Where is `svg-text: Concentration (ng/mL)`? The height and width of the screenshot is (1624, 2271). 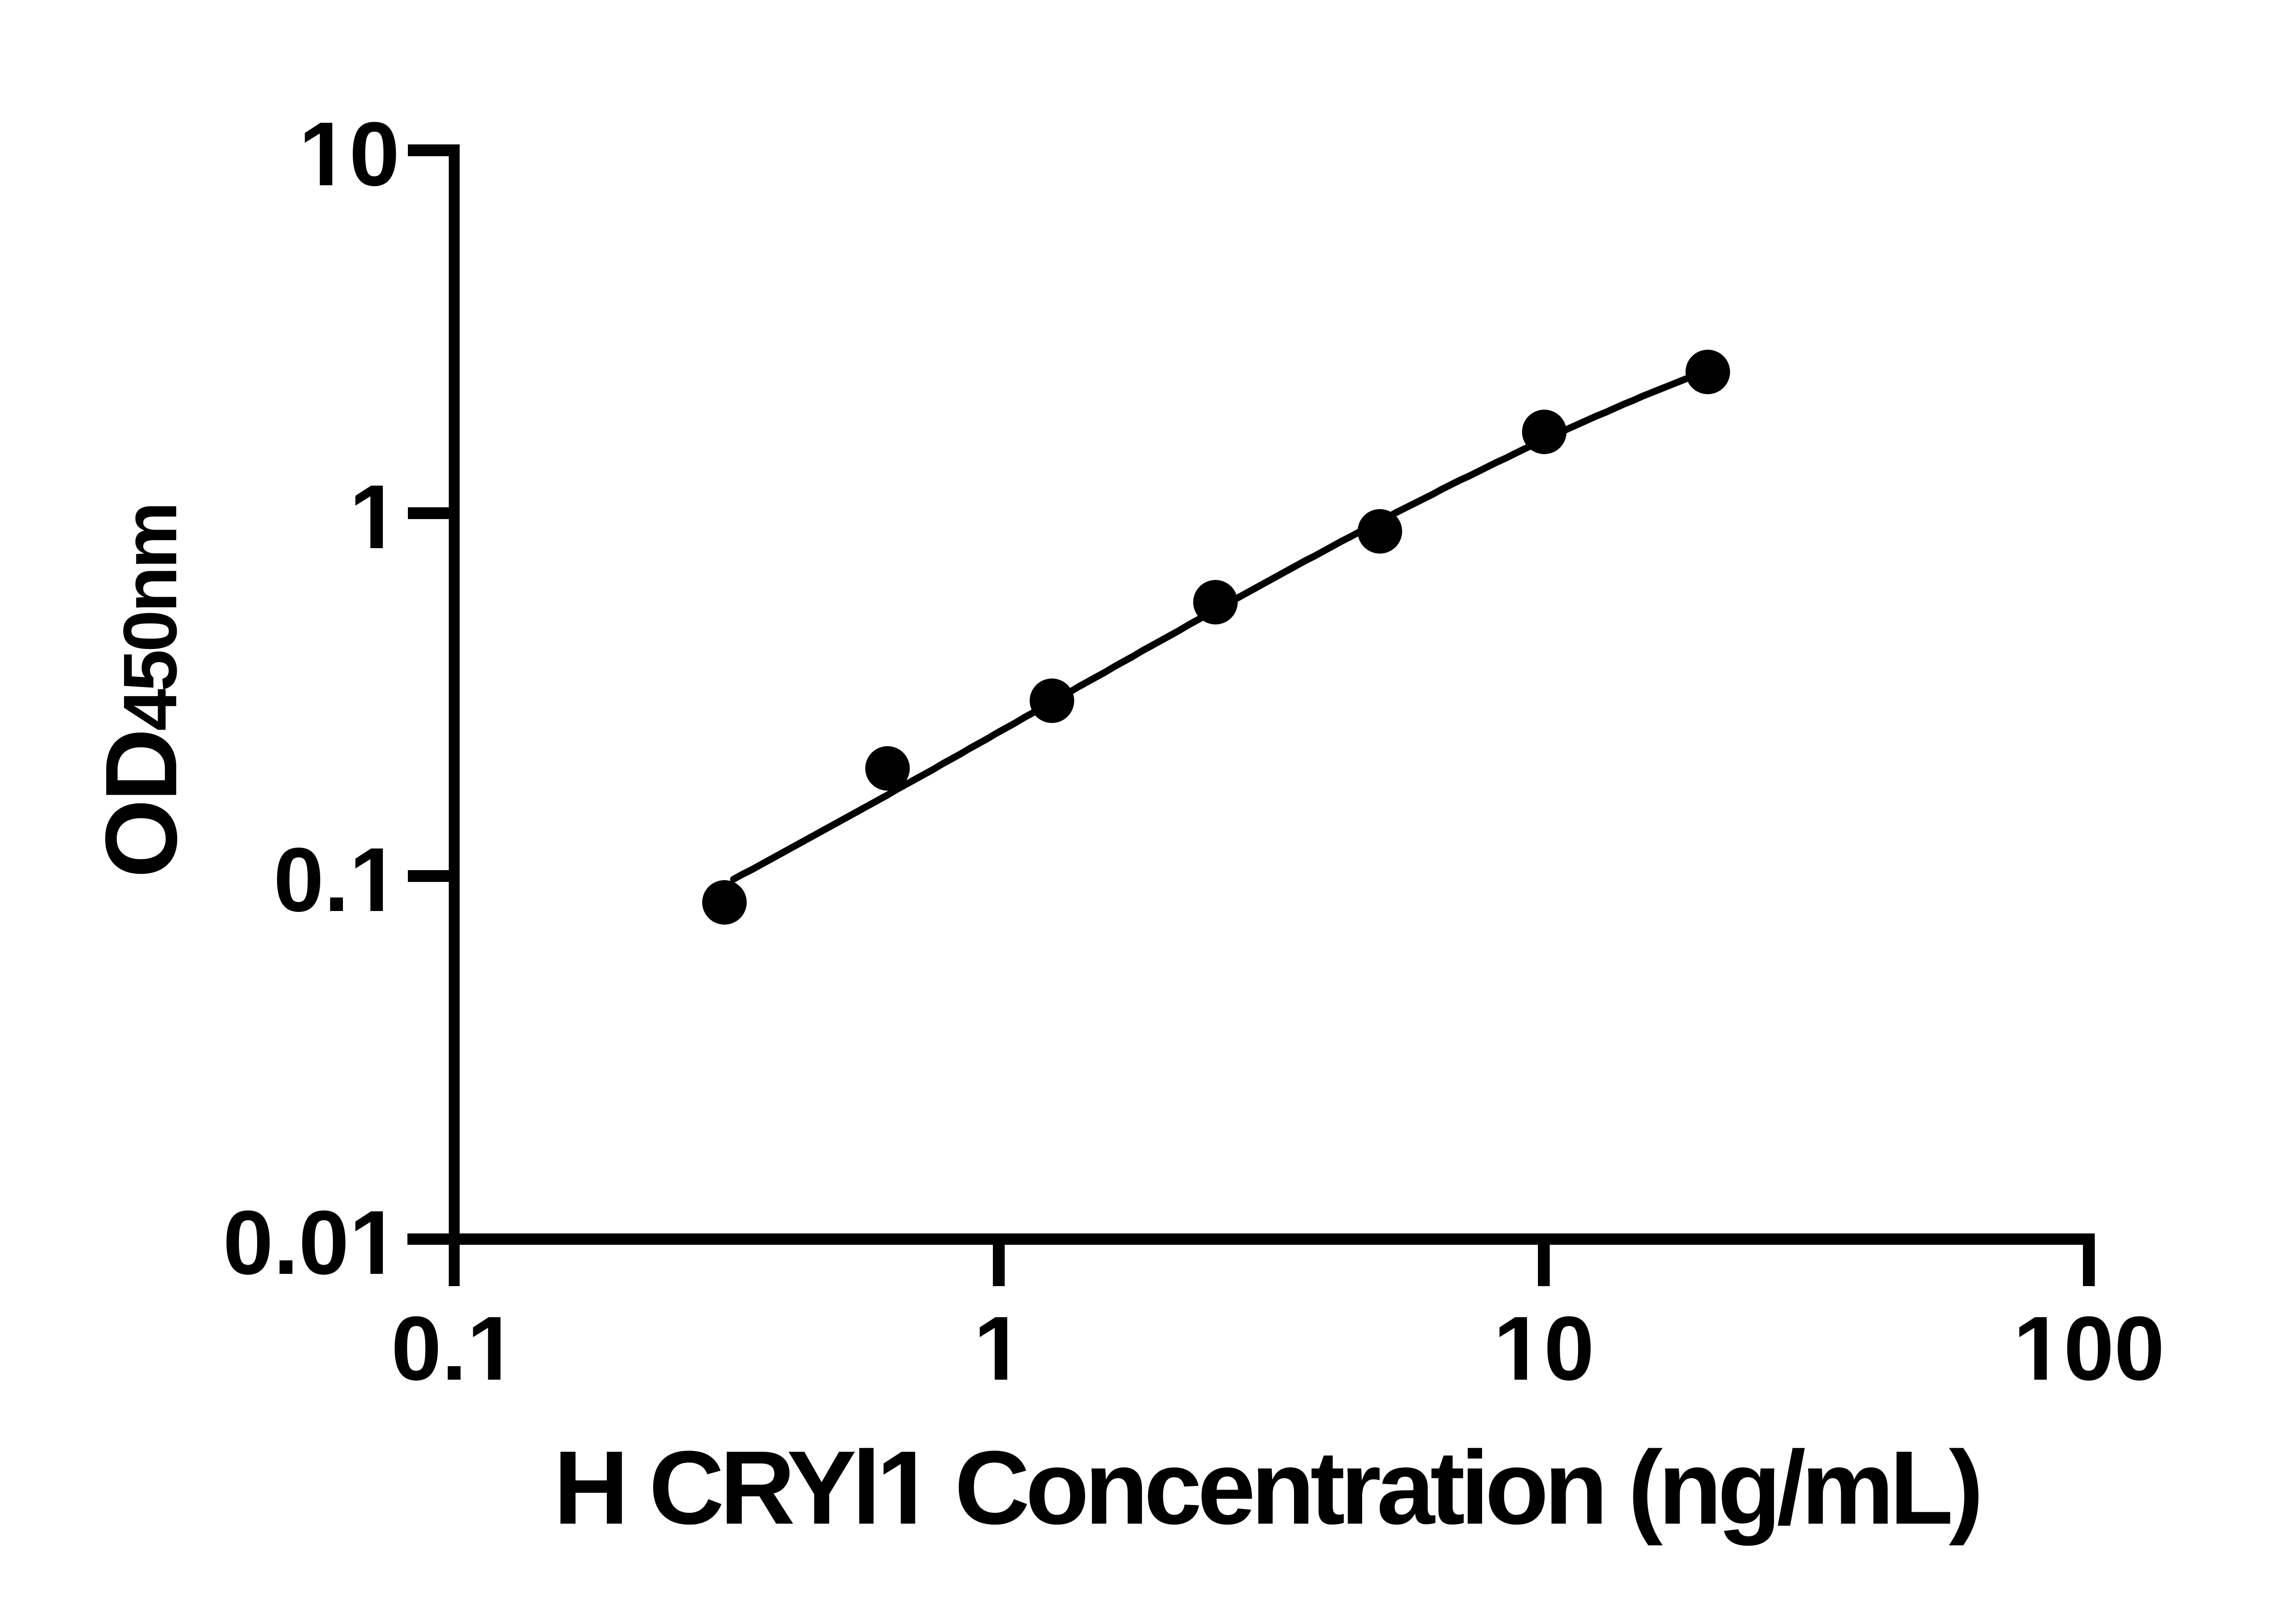 svg-text: Concentration (ng/mL) is located at coordinates (1454, 1487).